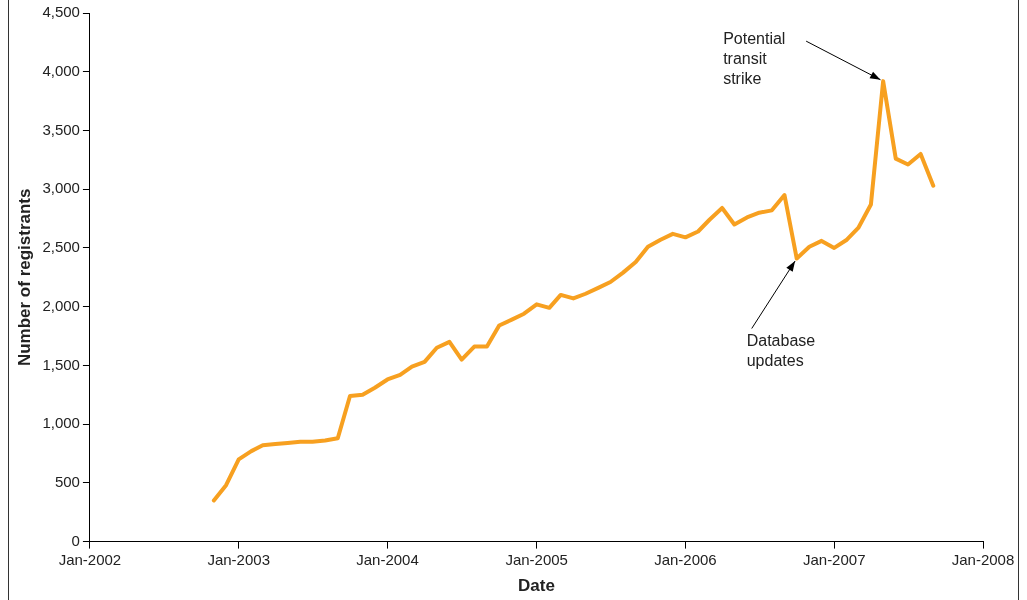 Image resolution: width=1027 pixels, height=600 pixels. I want to click on y-tick-label: 3,000, so click(61, 188).